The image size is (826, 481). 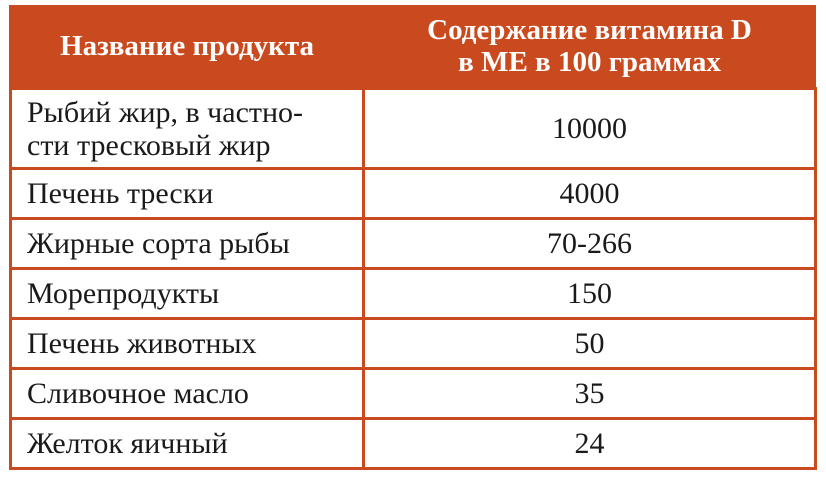 What do you see at coordinates (589, 194) in the screenshot?
I see `vitamin-value-cell: 4000` at bounding box center [589, 194].